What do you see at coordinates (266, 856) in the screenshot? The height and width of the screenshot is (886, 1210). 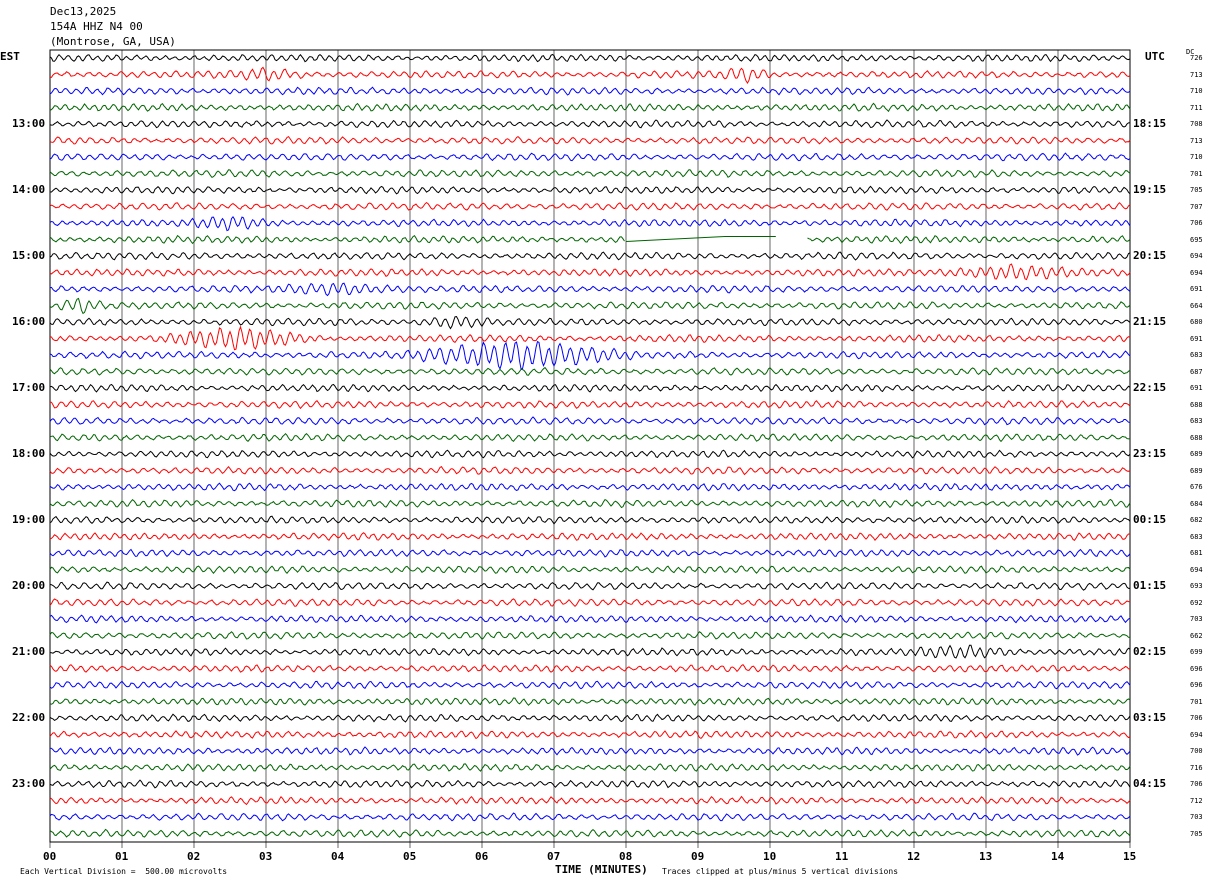 I see `x-tick-label: 03` at bounding box center [266, 856].